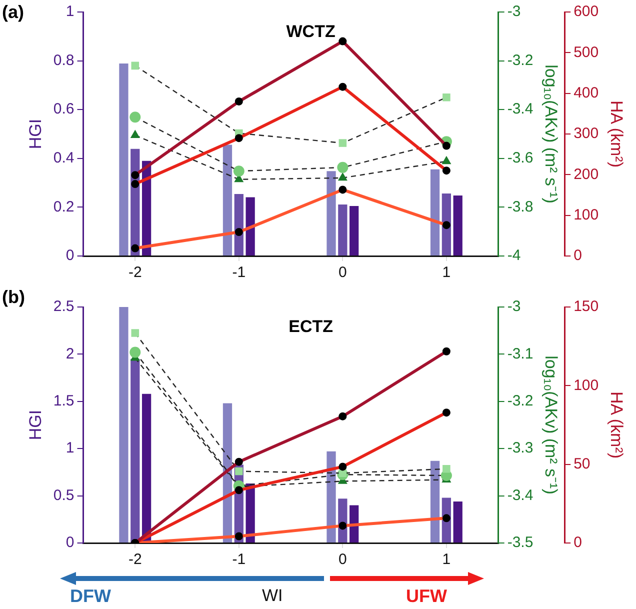  I want to click on y3-tick-label: 400, so click(586, 93).